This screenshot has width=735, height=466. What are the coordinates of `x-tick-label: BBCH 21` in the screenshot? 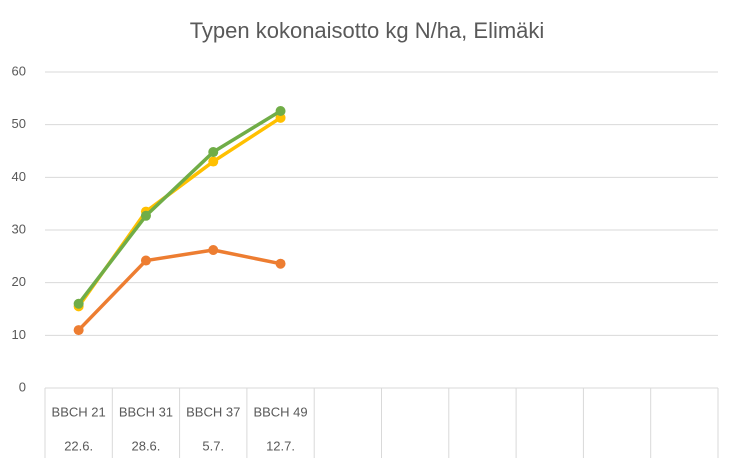 It's located at (79, 411).